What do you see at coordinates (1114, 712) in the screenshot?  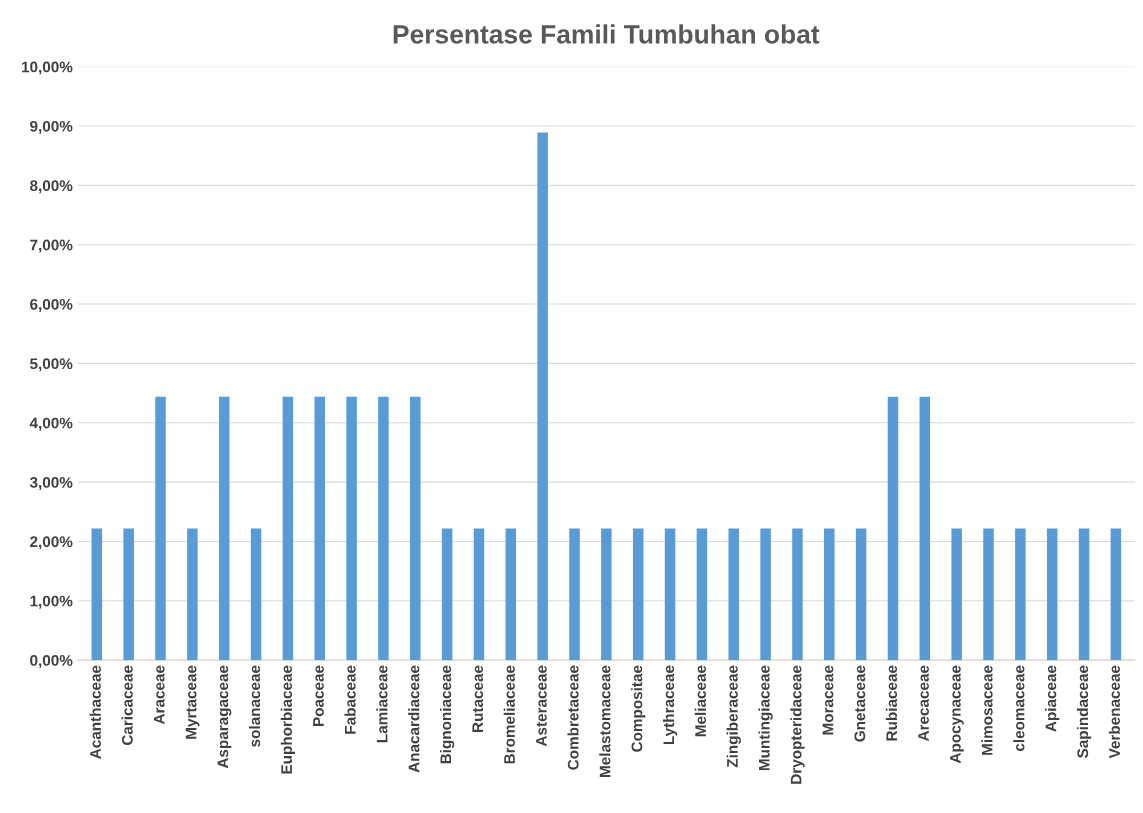 I see `x-tick-label: Verbenaceae` at bounding box center [1114, 712].